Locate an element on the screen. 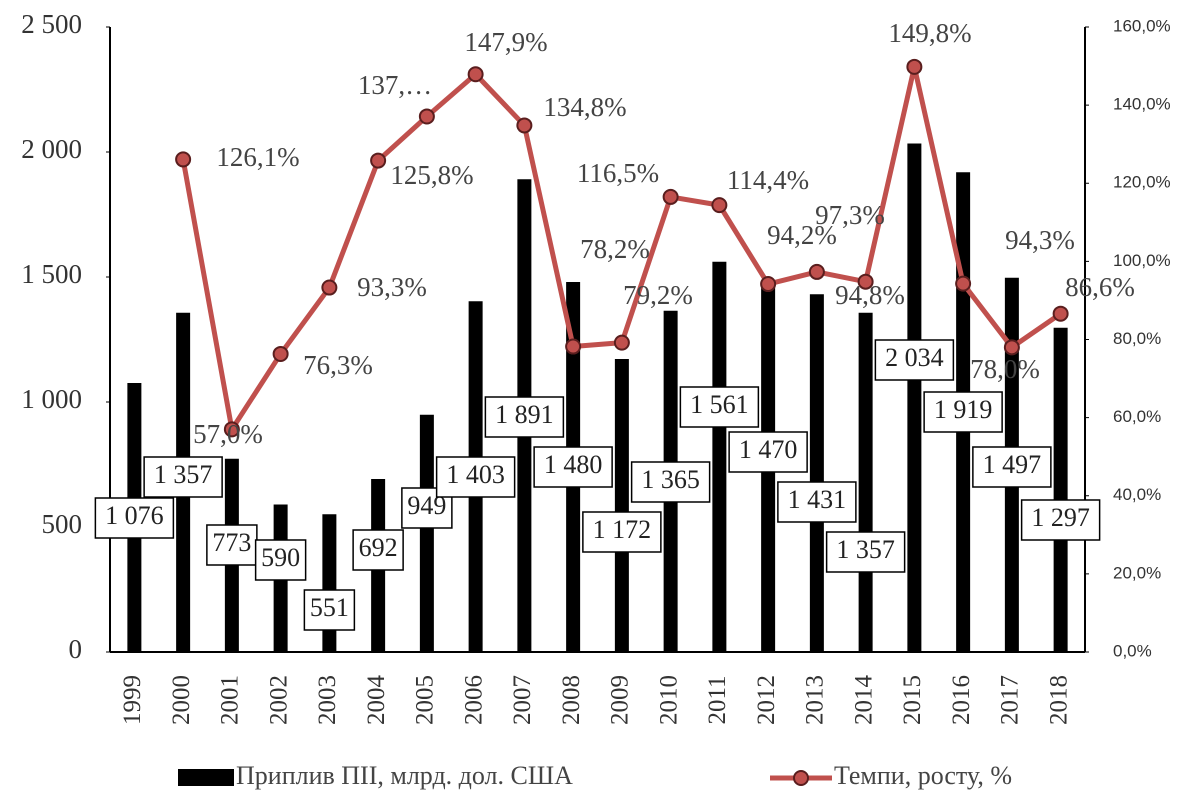 The image size is (1189, 798). data-label: 773 is located at coordinates (231, 542).